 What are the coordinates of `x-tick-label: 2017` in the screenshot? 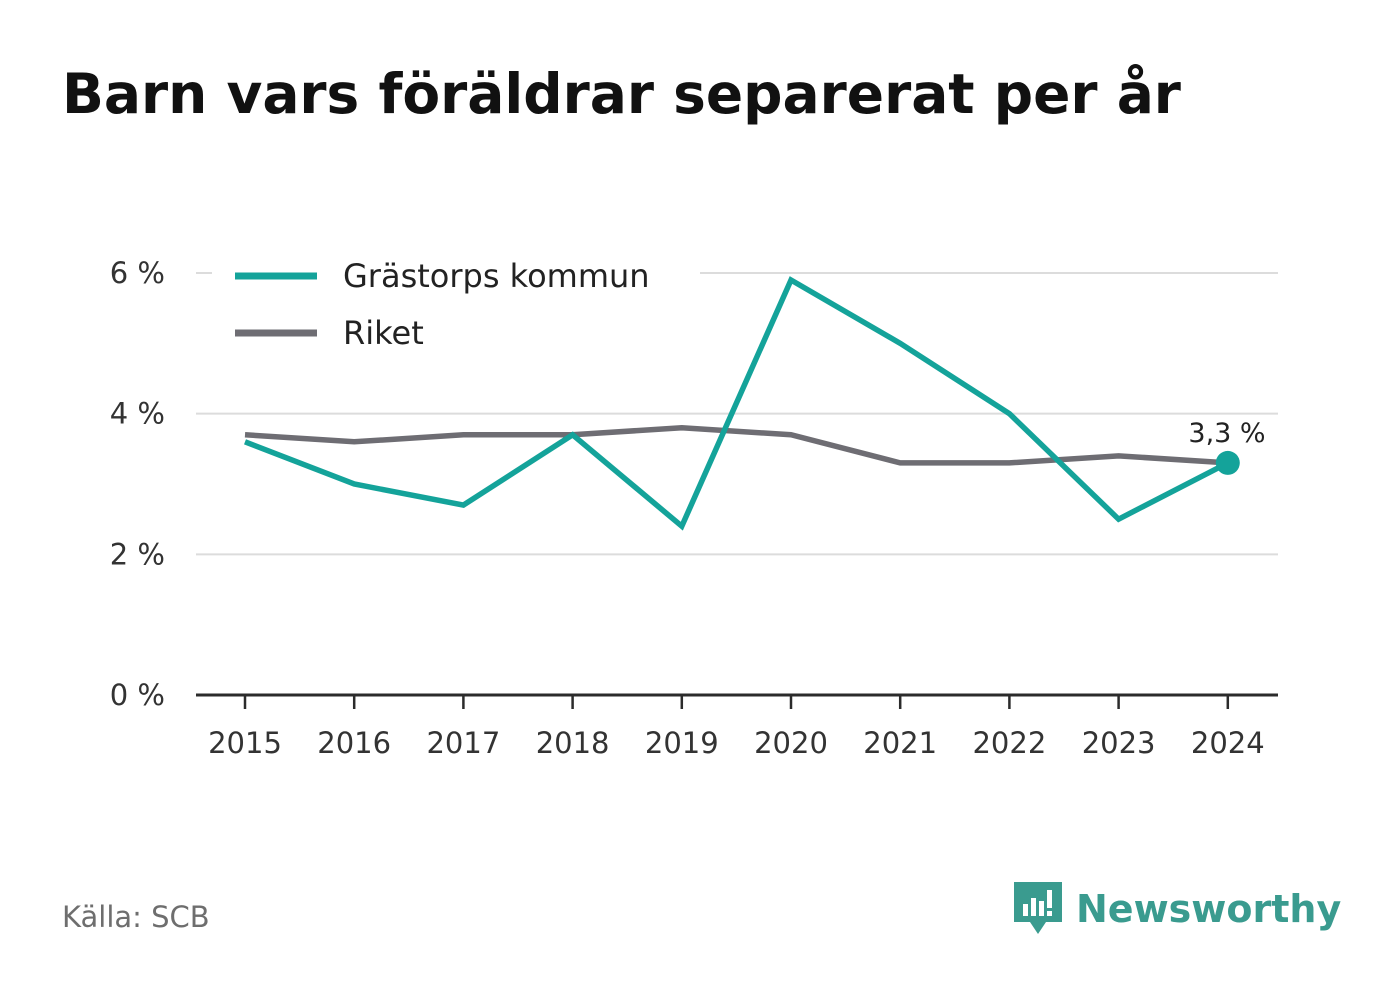 It's located at (463, 743).